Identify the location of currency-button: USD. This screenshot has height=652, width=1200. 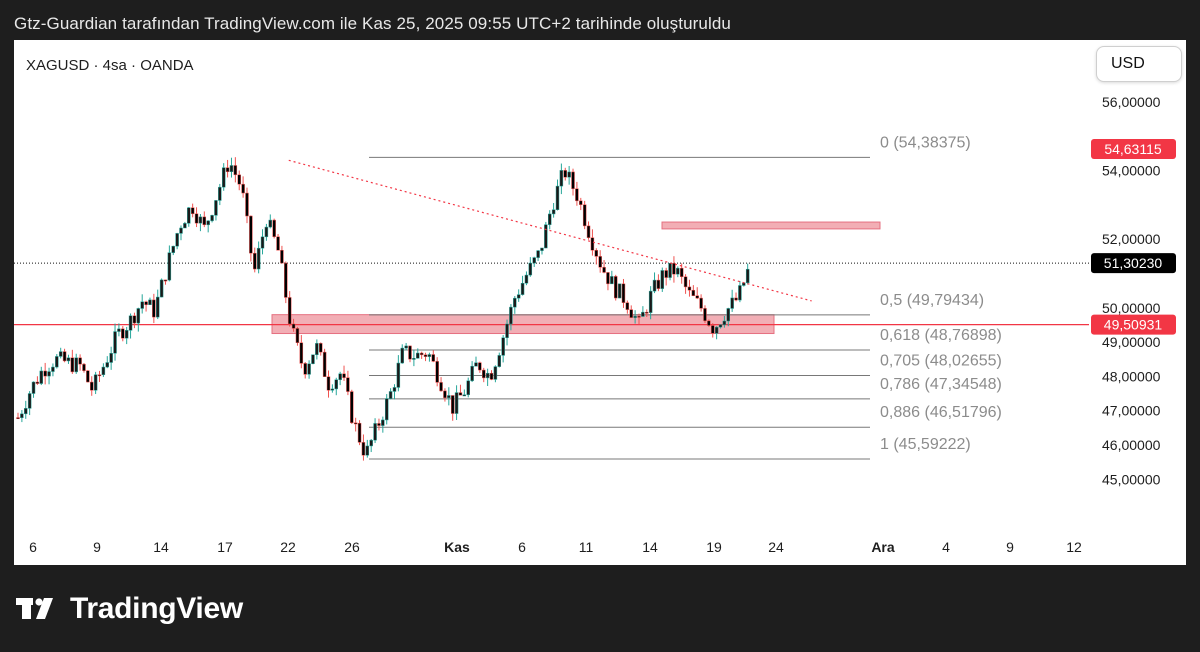
(1139, 64).